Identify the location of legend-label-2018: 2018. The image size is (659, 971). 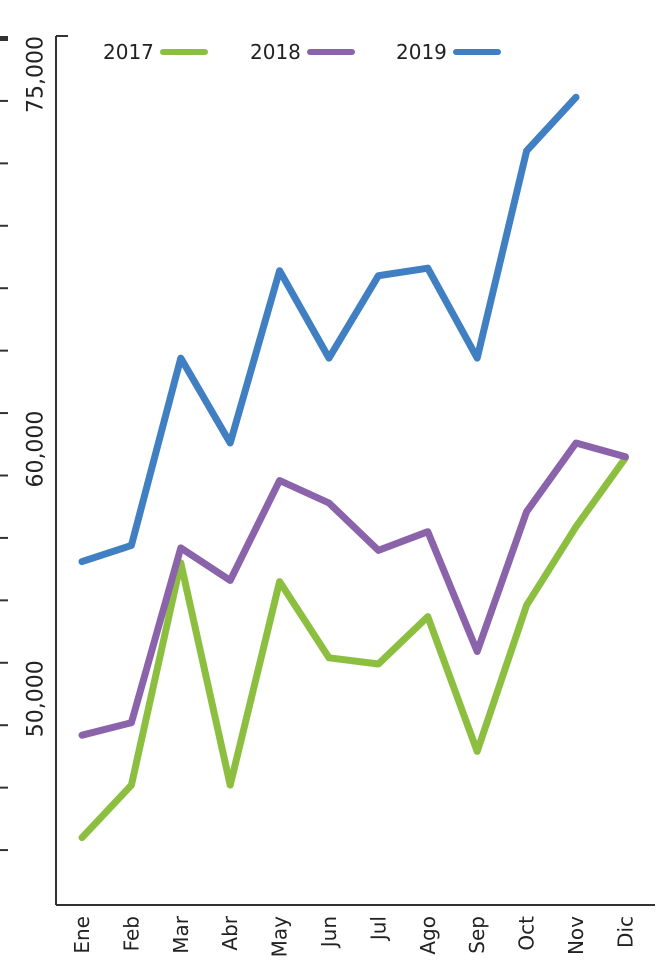
(275, 52).